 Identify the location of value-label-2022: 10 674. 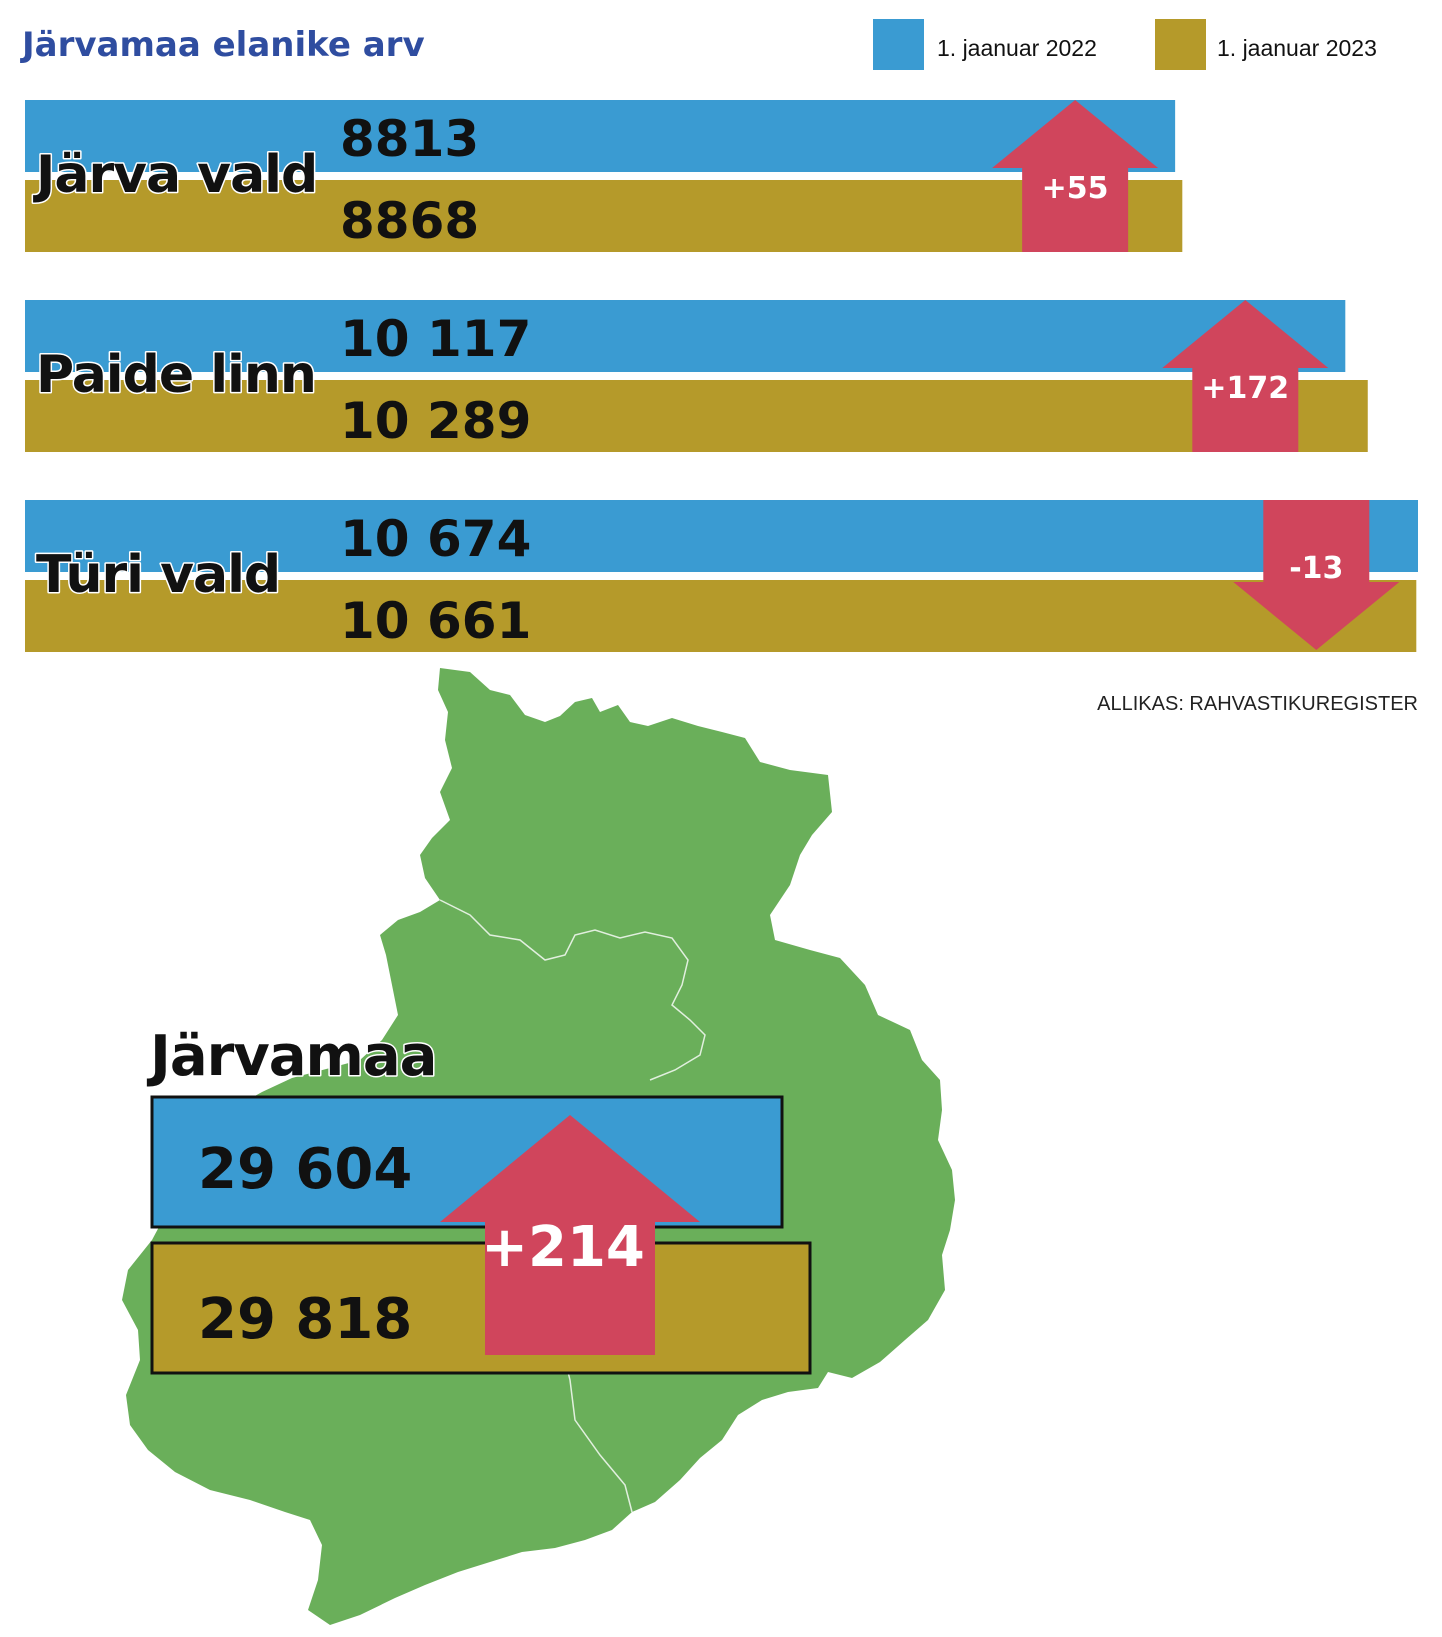
(435, 539).